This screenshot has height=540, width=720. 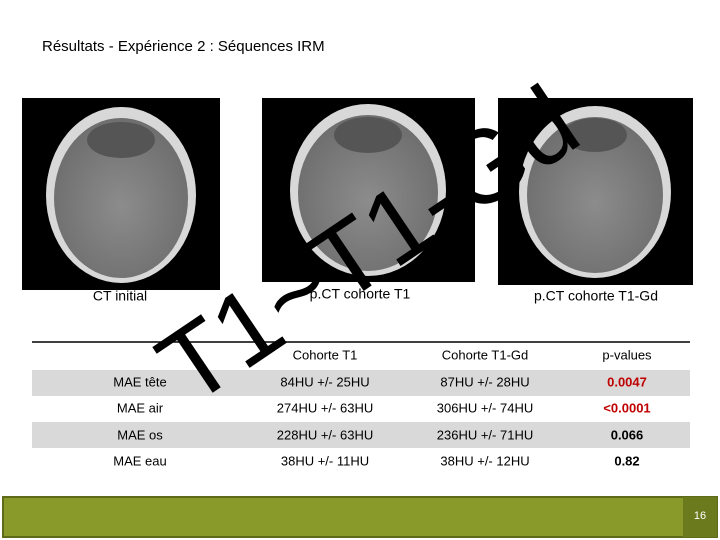 What do you see at coordinates (485, 407) in the screenshot?
I see `table-cell: 306HU +/- 74HU` at bounding box center [485, 407].